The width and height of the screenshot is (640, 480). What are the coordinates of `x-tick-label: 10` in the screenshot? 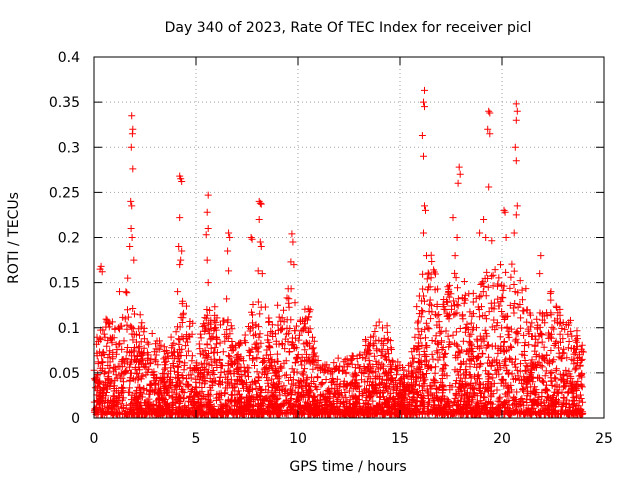 It's located at (298, 439).